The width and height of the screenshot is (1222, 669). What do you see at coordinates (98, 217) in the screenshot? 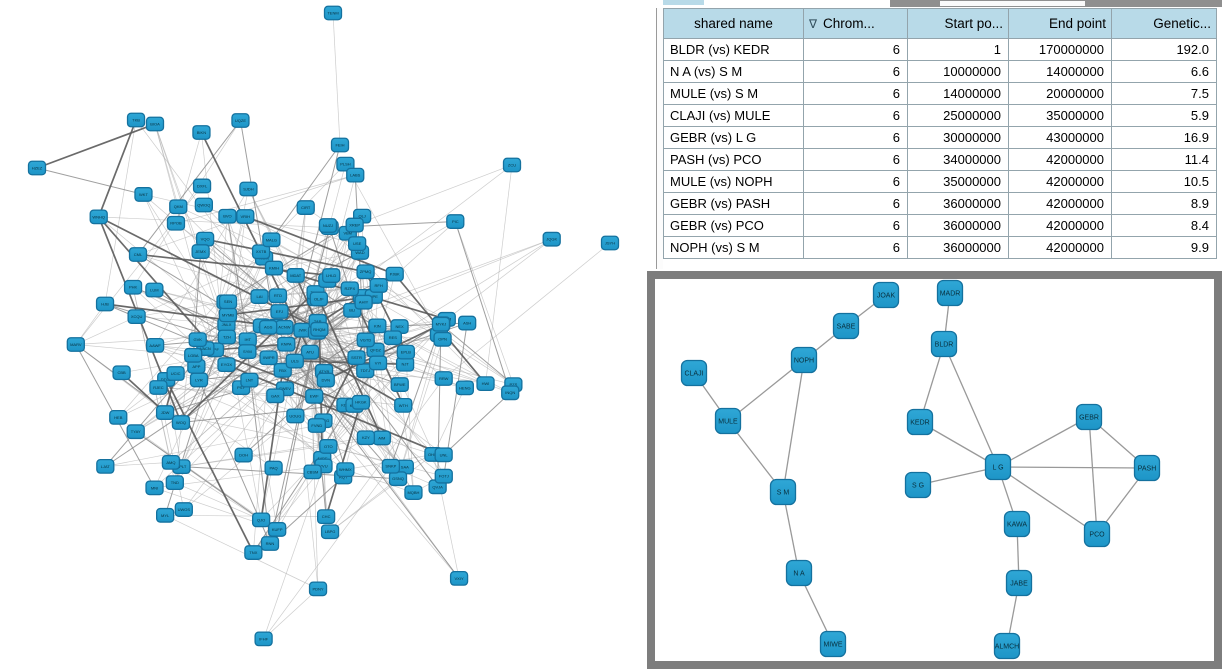
I see `network-node: WNHQ` at bounding box center [98, 217].